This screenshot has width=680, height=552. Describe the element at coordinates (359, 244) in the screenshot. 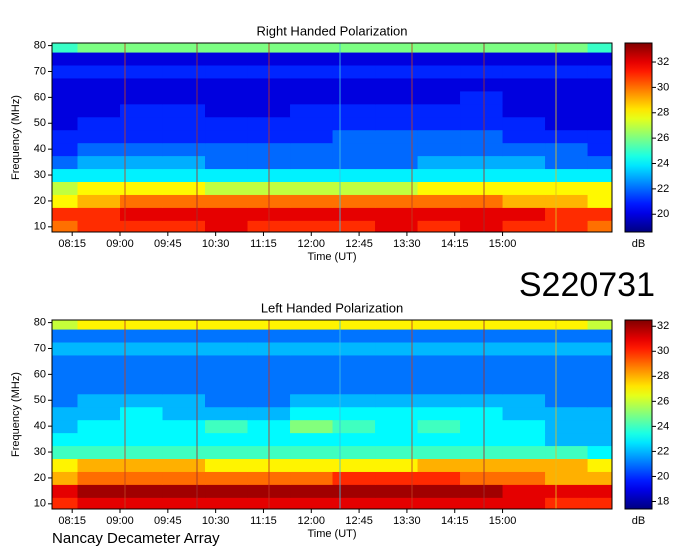

I see `x-tick-label: 12:45` at that location.